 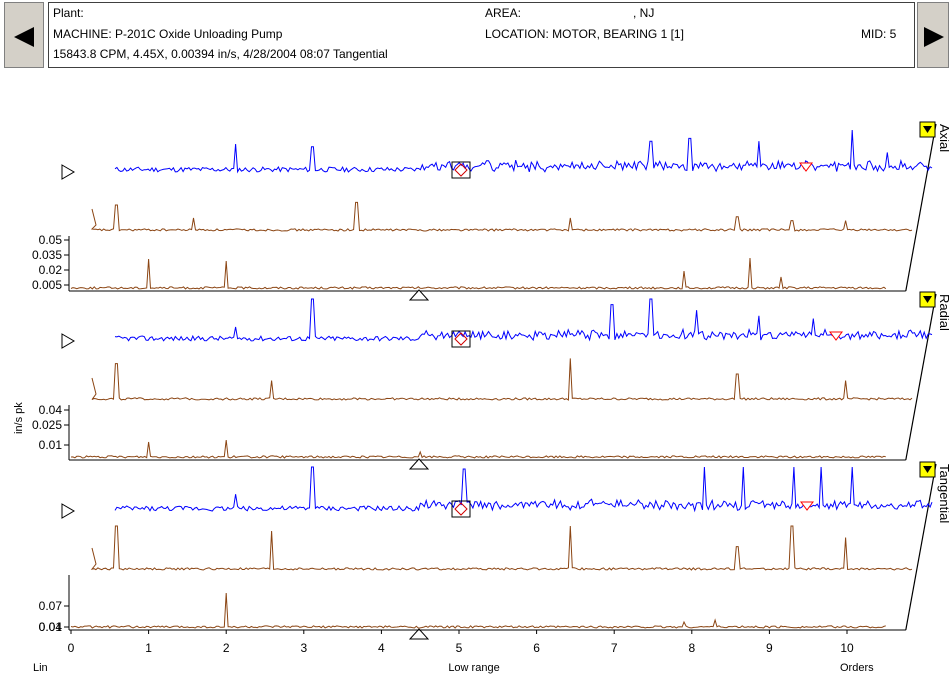 What do you see at coordinates (847, 648) in the screenshot?
I see `x-tick-label: 10` at bounding box center [847, 648].